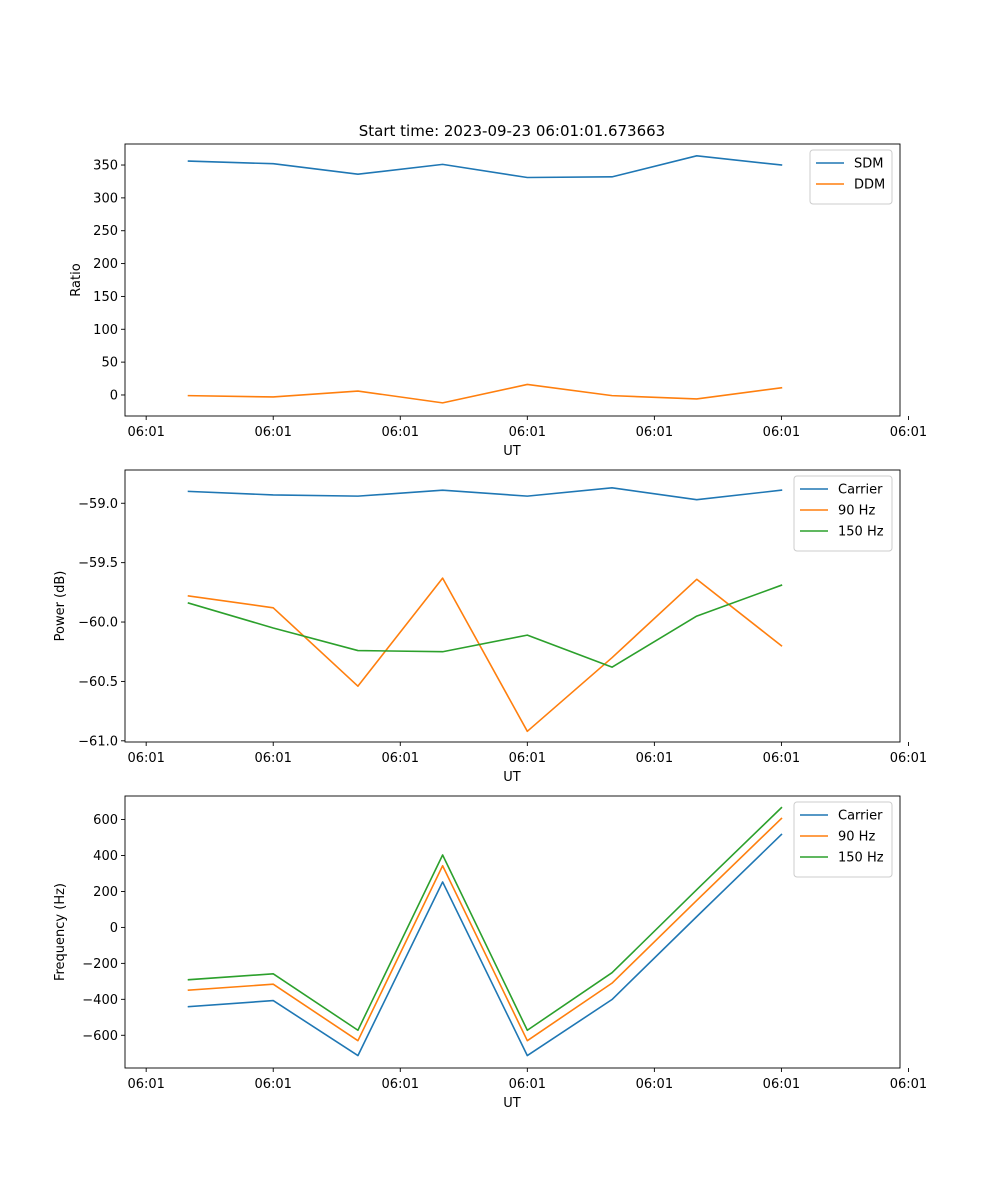 This screenshot has height=1200, width=1000. I want to click on y-tick-label: −61.0, so click(98, 741).